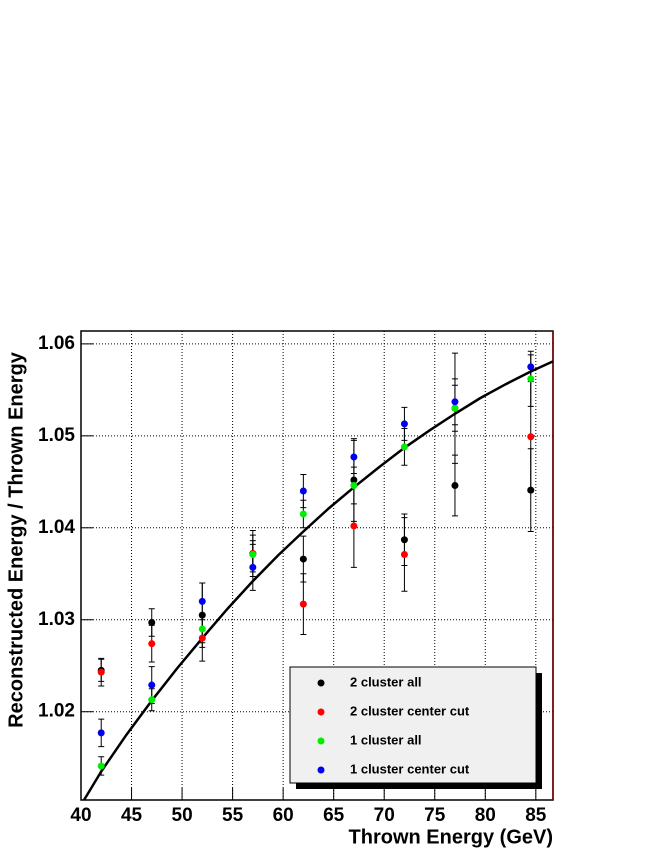 Image resolution: width=664 pixels, height=865 pixels. I want to click on legend-label: 1 cluster center cut, so click(410, 768).